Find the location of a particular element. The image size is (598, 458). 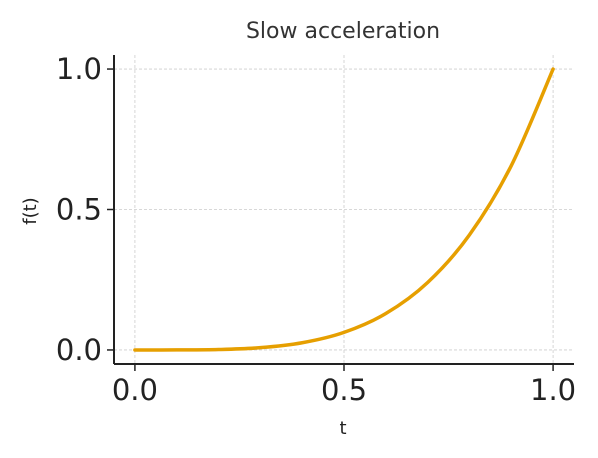

x-tick-label: 1.0 is located at coordinates (553, 390).